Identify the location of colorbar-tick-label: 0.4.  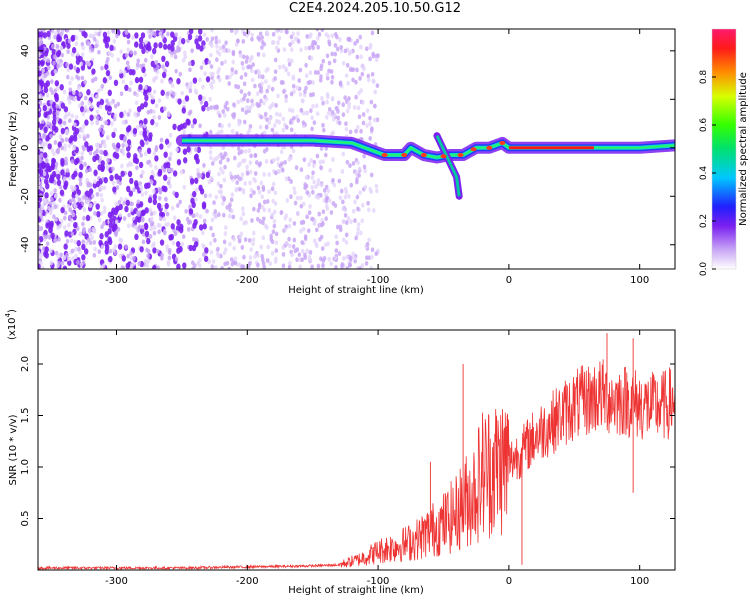
(704, 173).